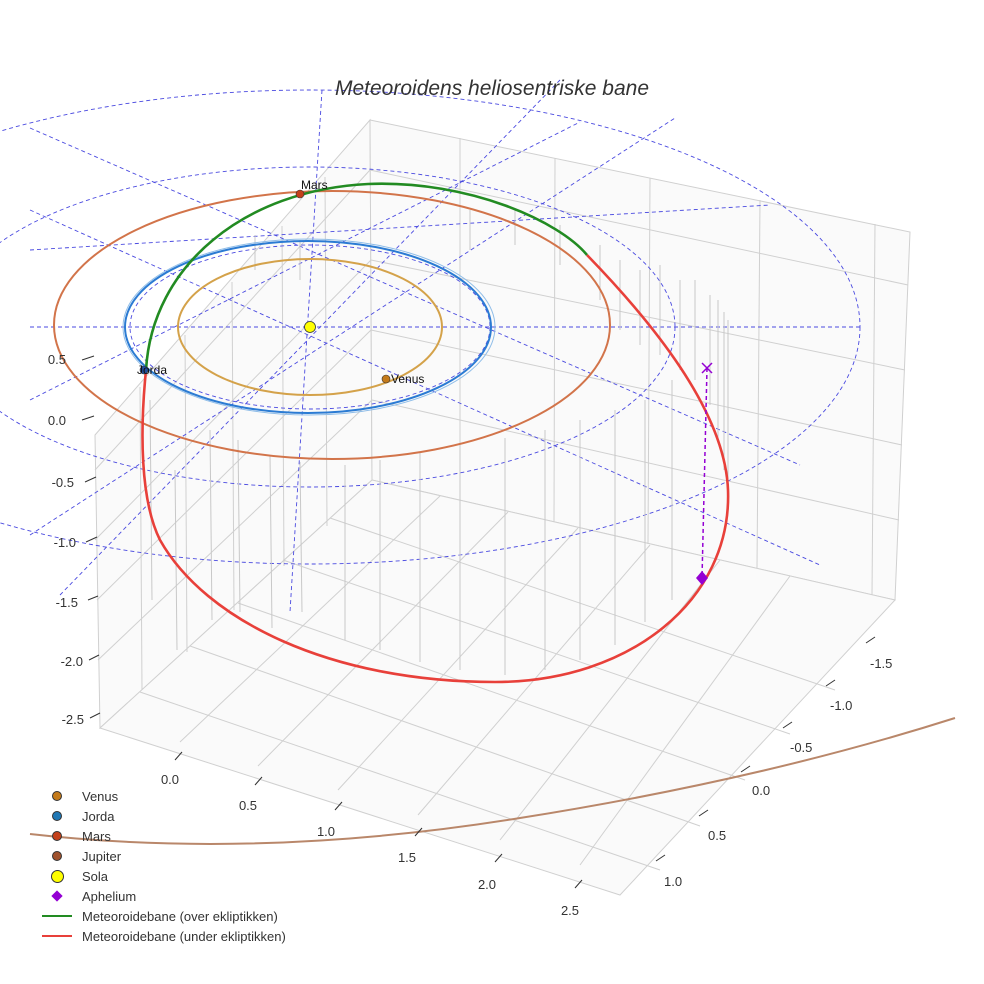  I want to click on legend-label: Venus, so click(100, 796).